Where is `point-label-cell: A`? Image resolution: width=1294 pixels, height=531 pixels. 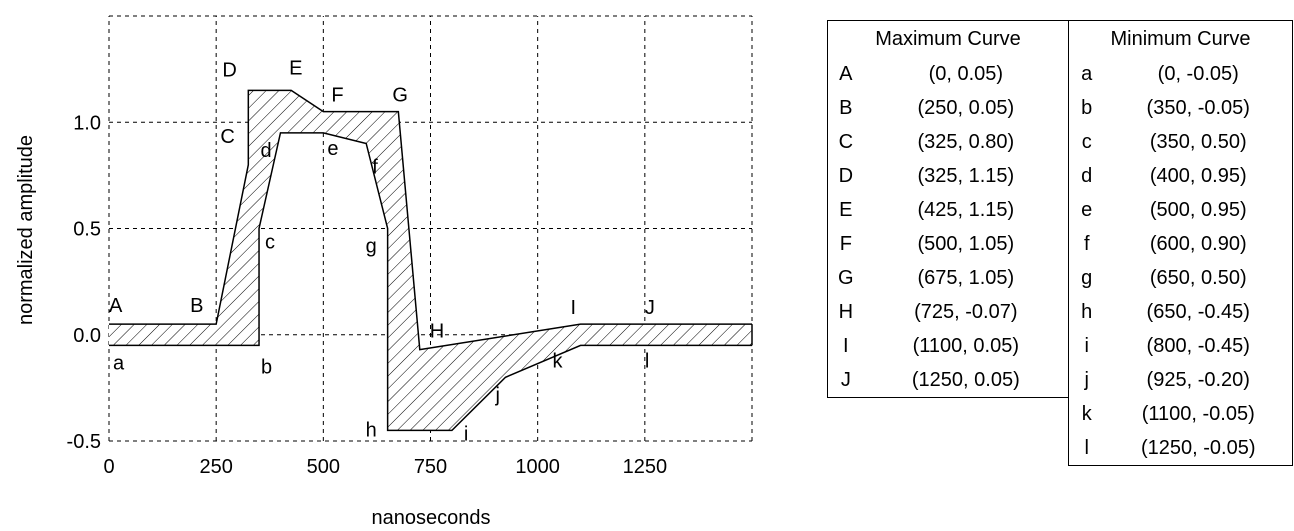
point-label-cell: A is located at coordinates (846, 74).